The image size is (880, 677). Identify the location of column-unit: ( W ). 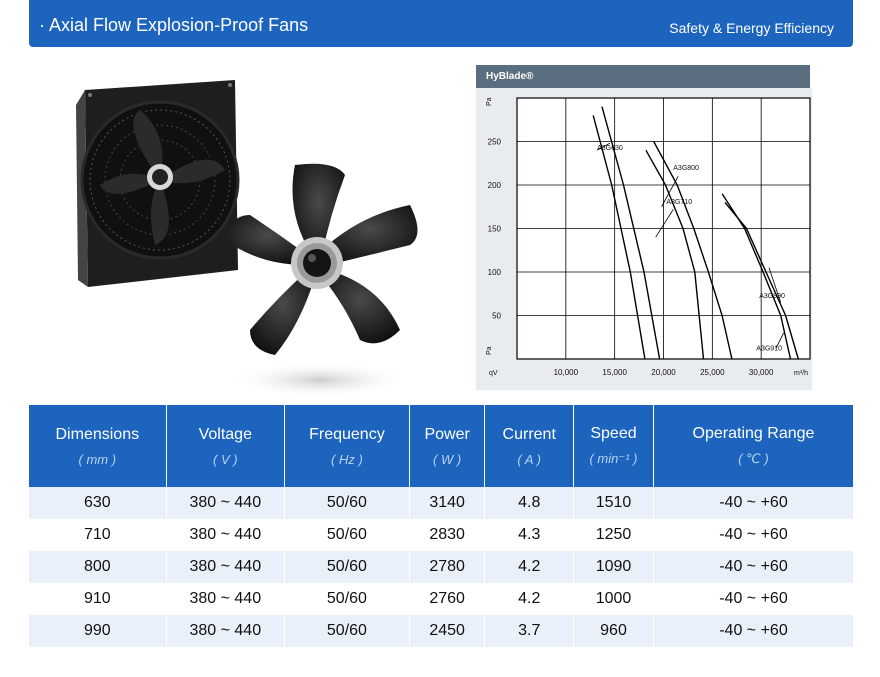
(447, 459).